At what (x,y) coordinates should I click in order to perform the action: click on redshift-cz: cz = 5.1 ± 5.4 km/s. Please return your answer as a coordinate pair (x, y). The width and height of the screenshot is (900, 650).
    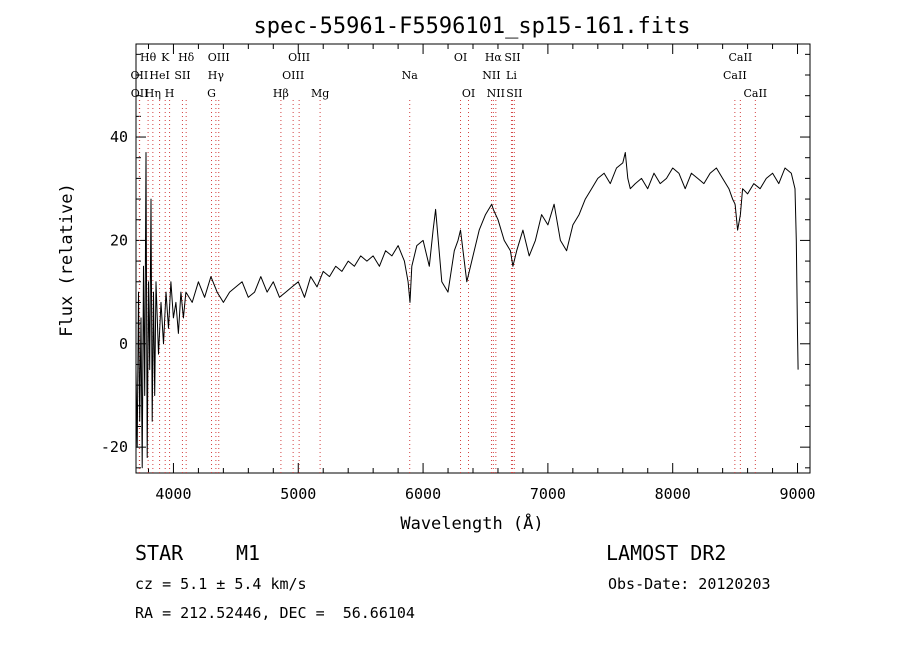
    Looking at the image, I should click on (221, 584).